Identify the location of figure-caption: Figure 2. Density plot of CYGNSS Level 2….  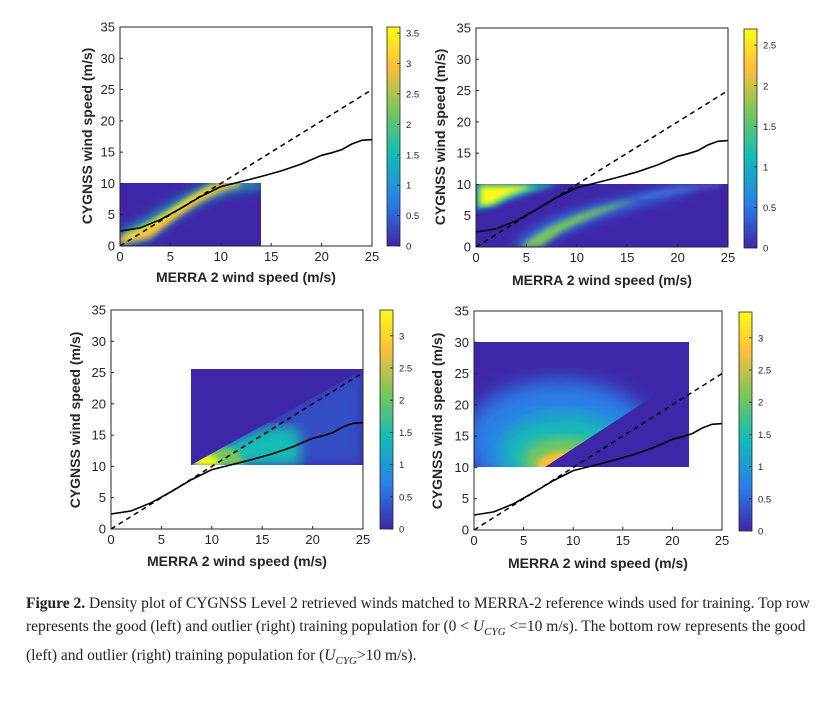
(421, 632).